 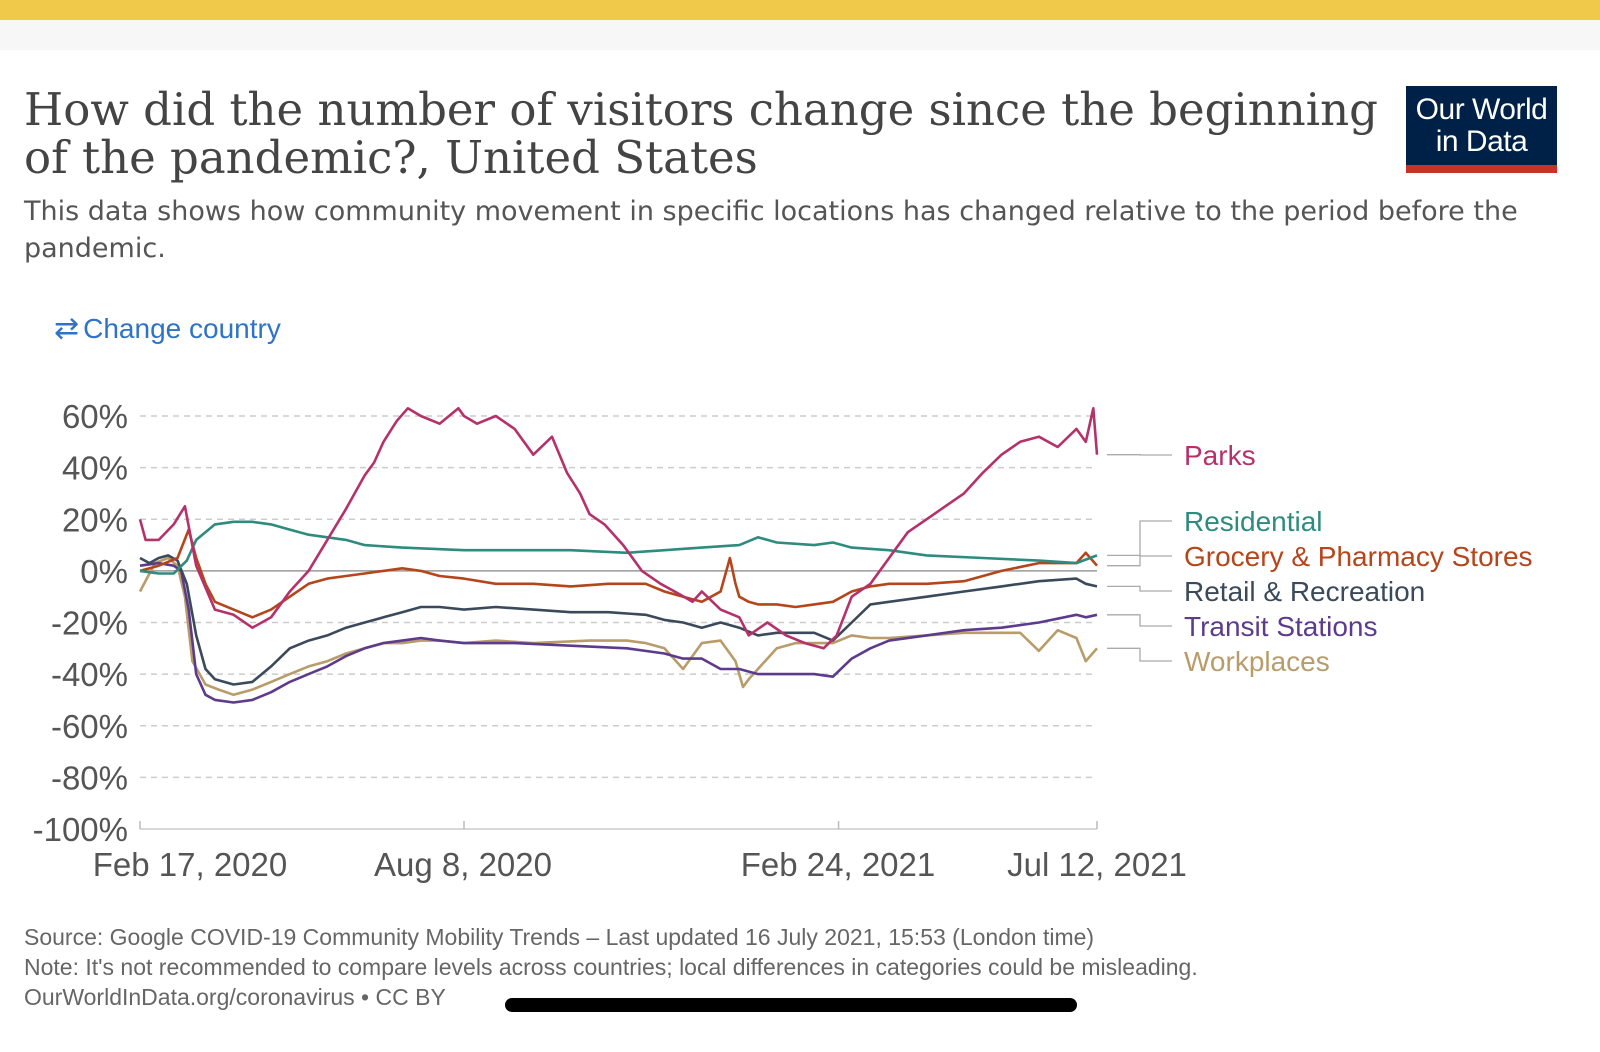 I want to click on series-line-residential, so click(x=618, y=547).